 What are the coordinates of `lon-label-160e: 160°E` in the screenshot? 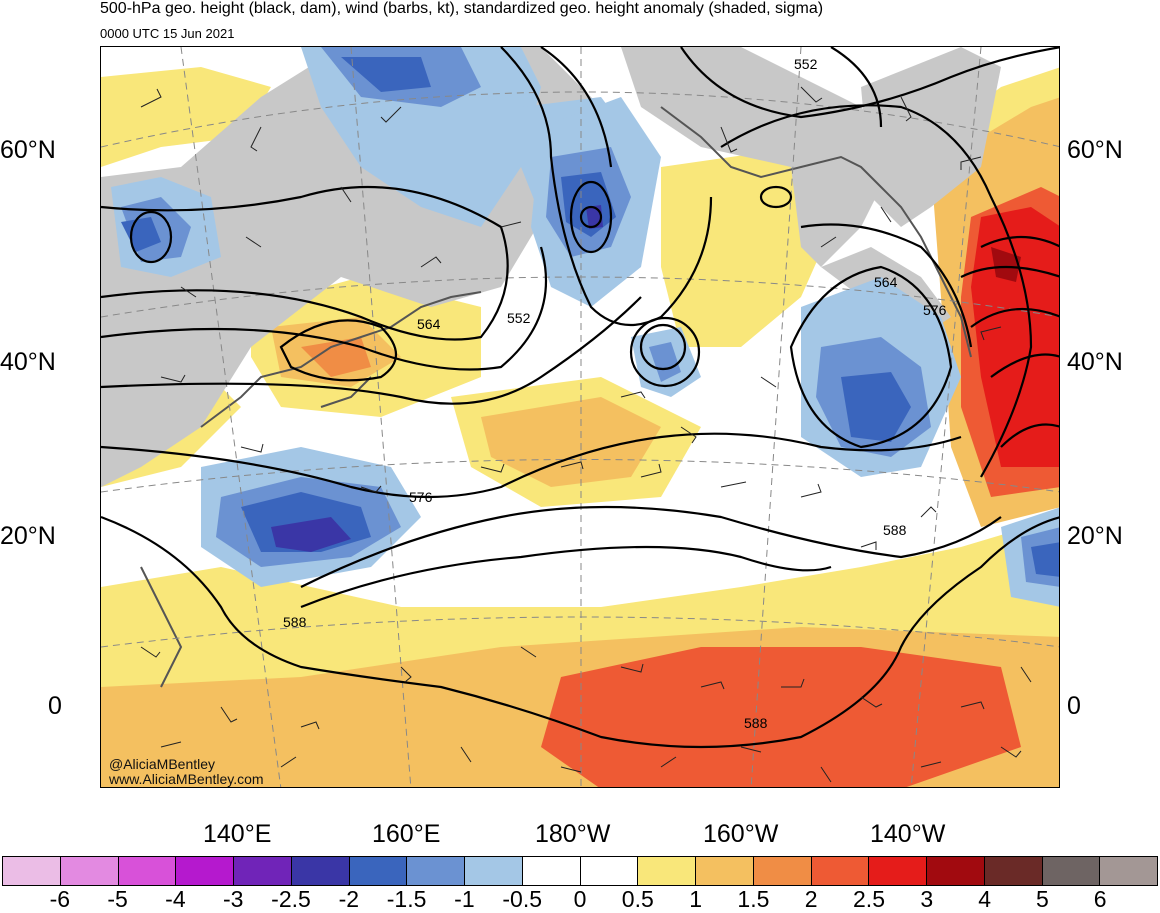 It's located at (406, 834).